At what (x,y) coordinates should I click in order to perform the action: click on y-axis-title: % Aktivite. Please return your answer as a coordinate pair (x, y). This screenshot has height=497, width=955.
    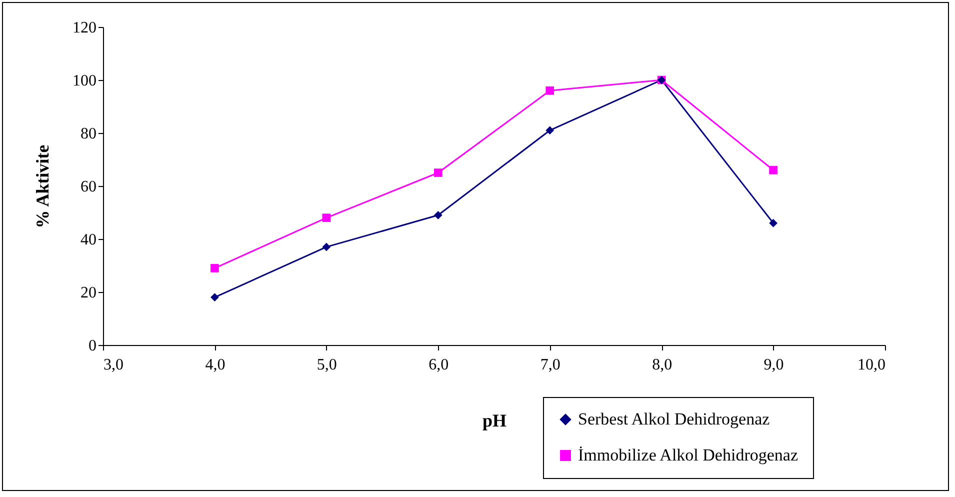
    Looking at the image, I should click on (42, 186).